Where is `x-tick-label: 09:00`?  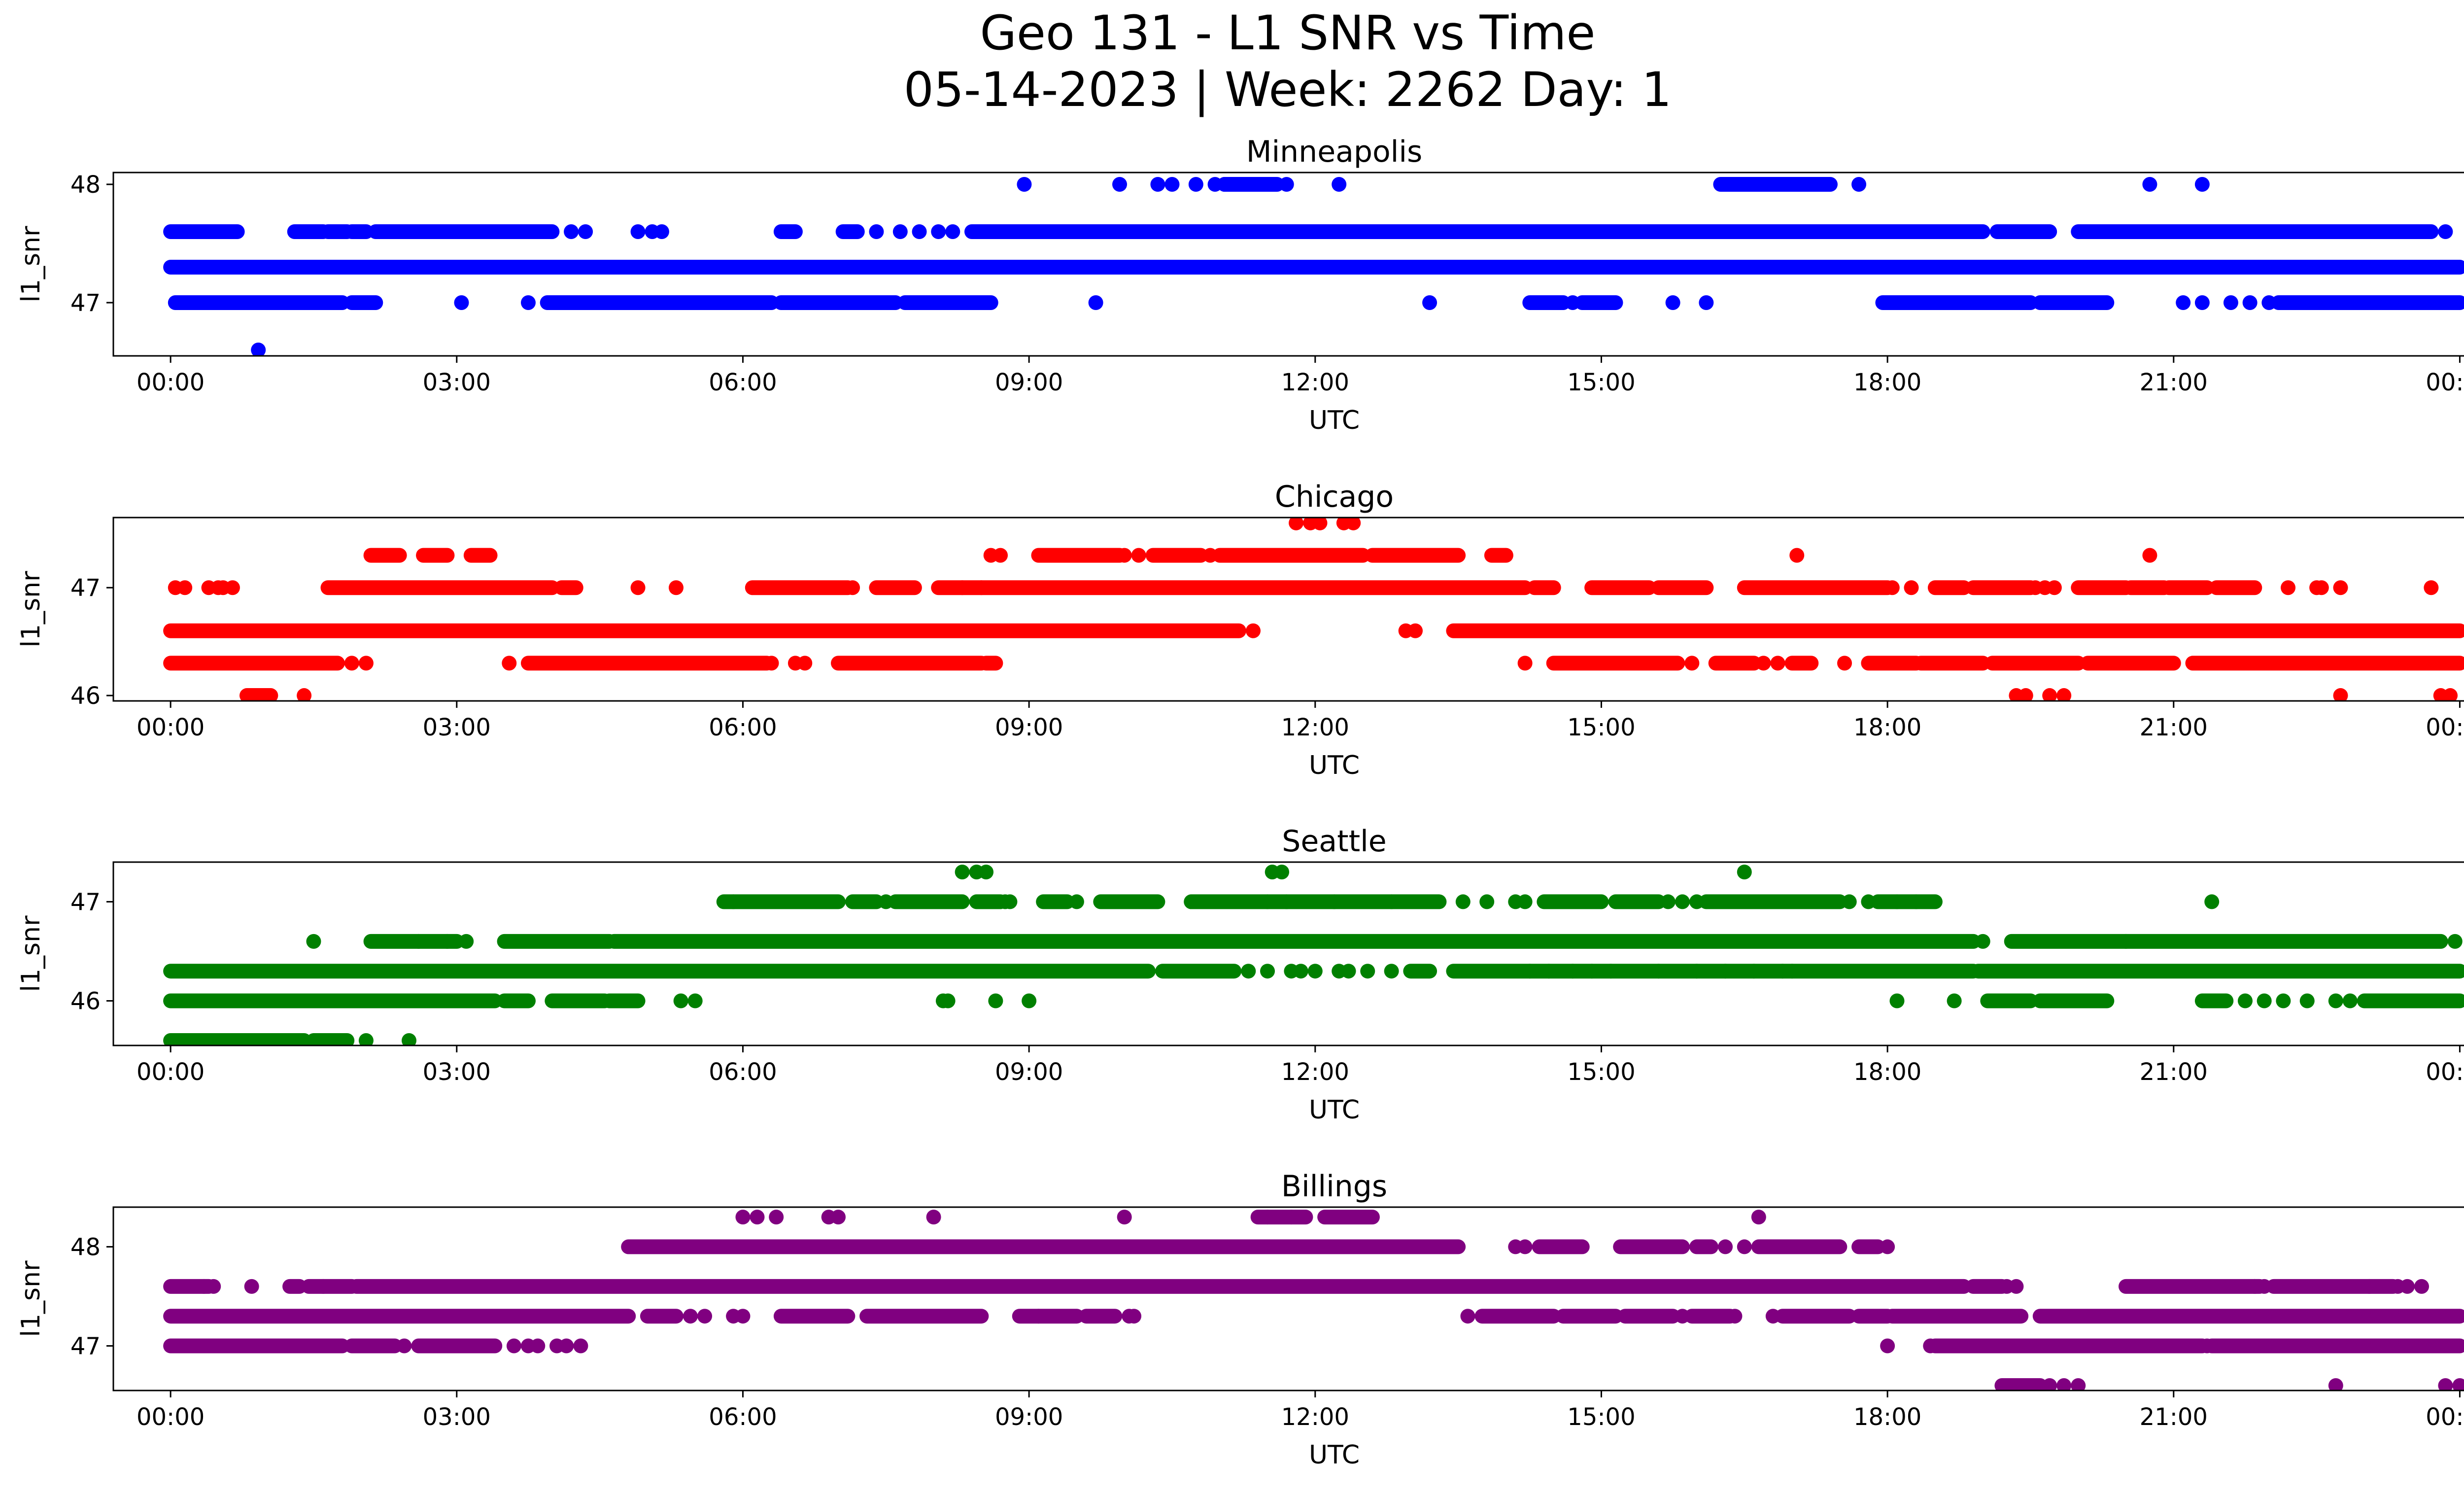
x-tick-label: 09:00 is located at coordinates (1029, 382).